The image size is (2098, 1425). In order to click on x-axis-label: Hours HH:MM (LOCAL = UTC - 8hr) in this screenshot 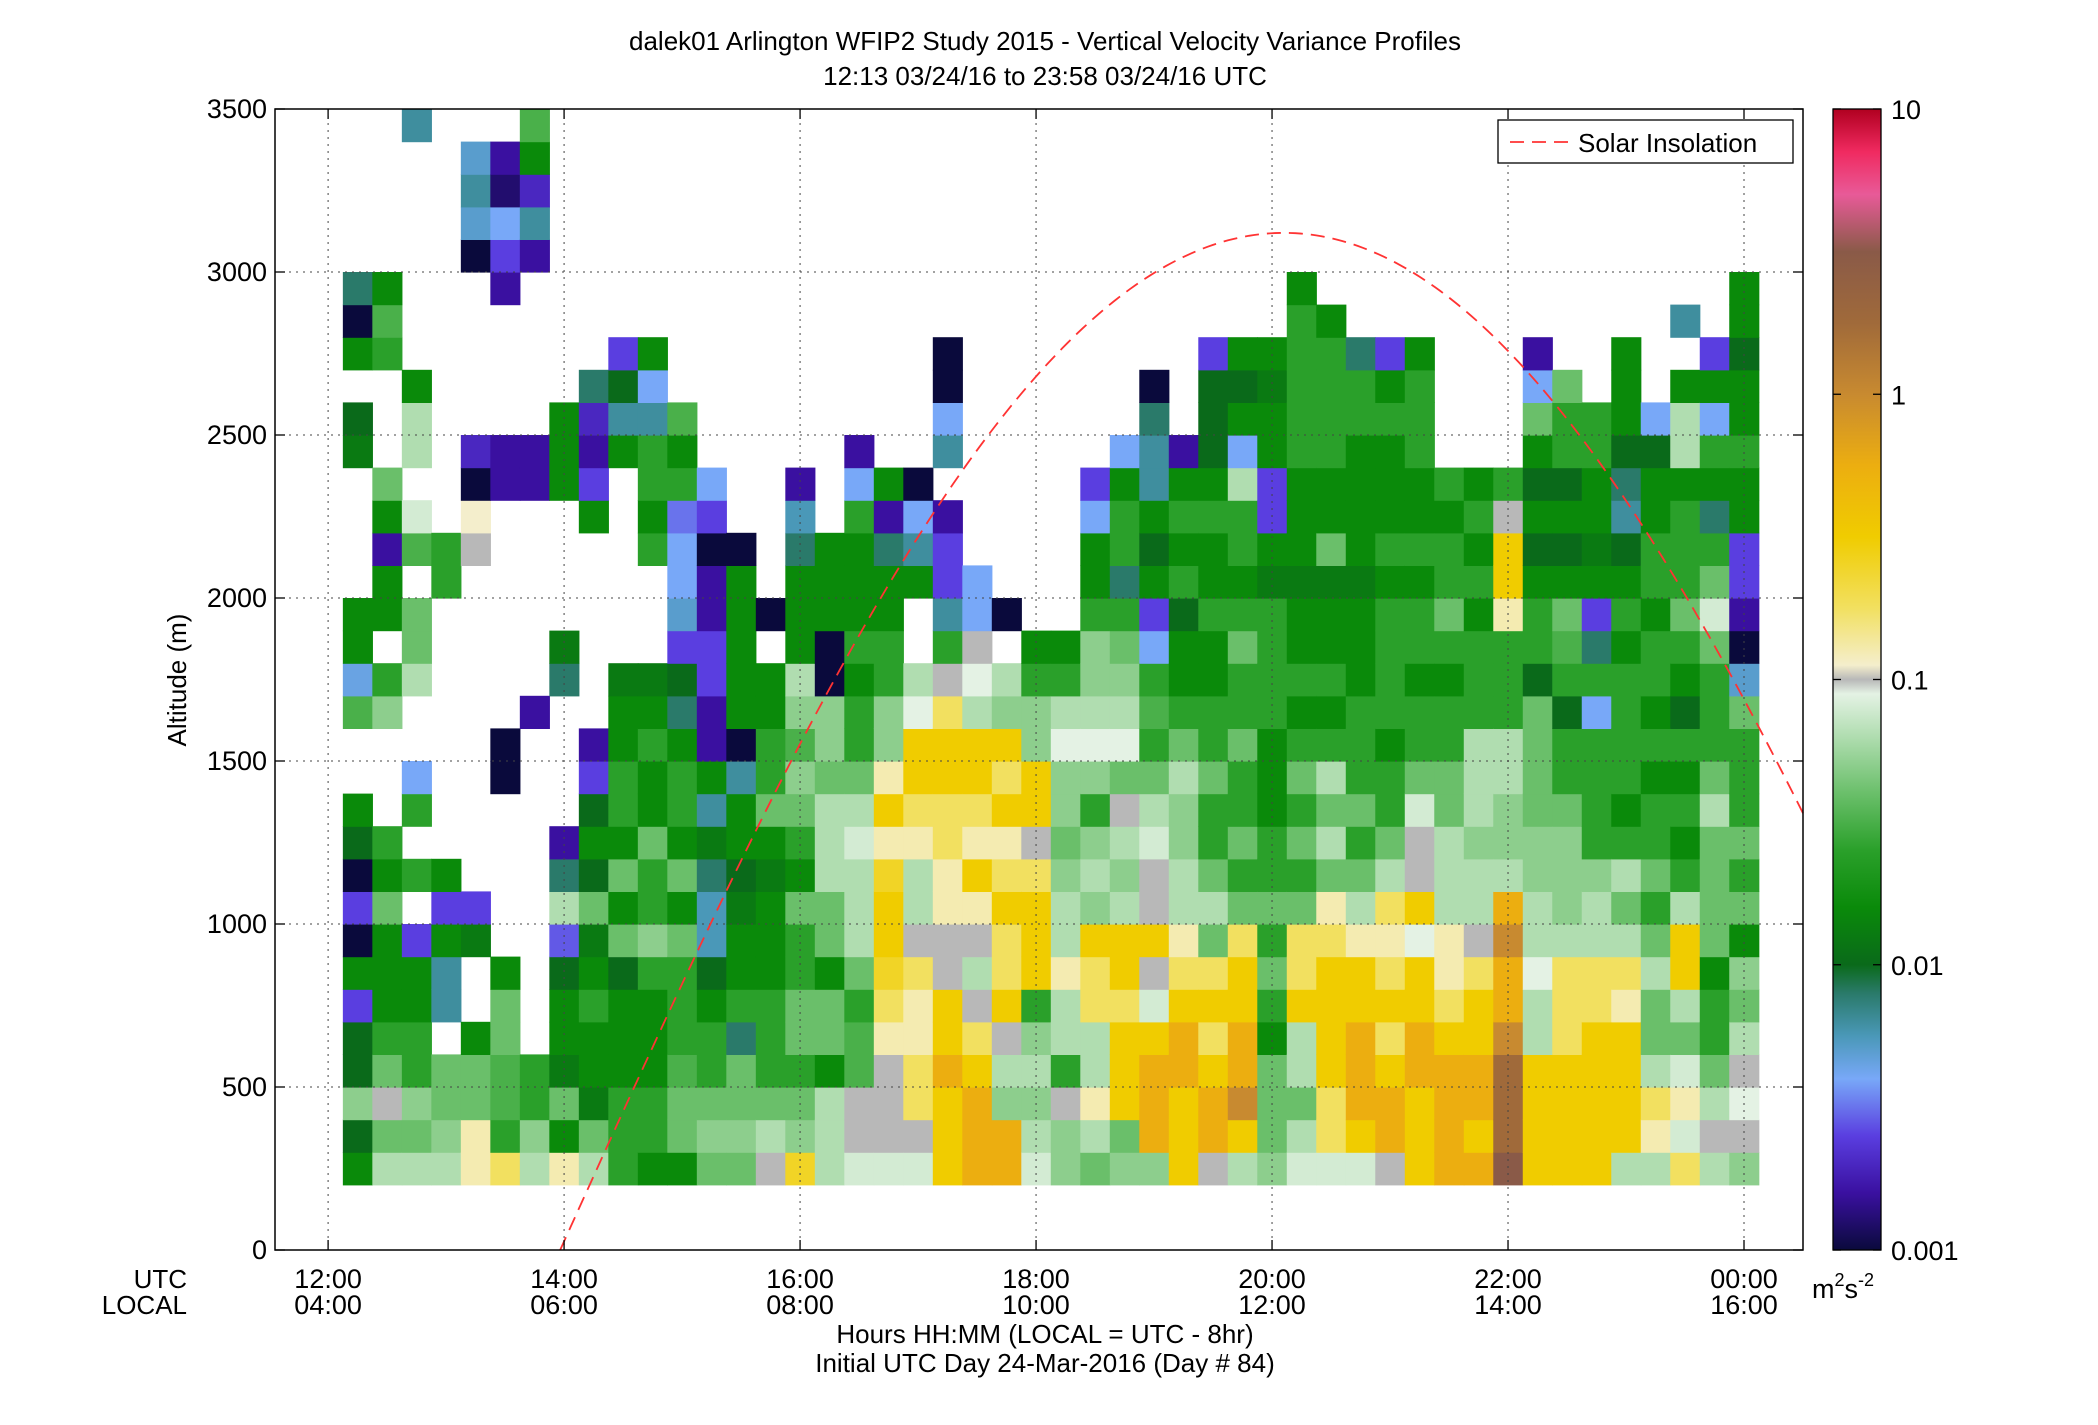, I will do `click(1044, 1334)`.